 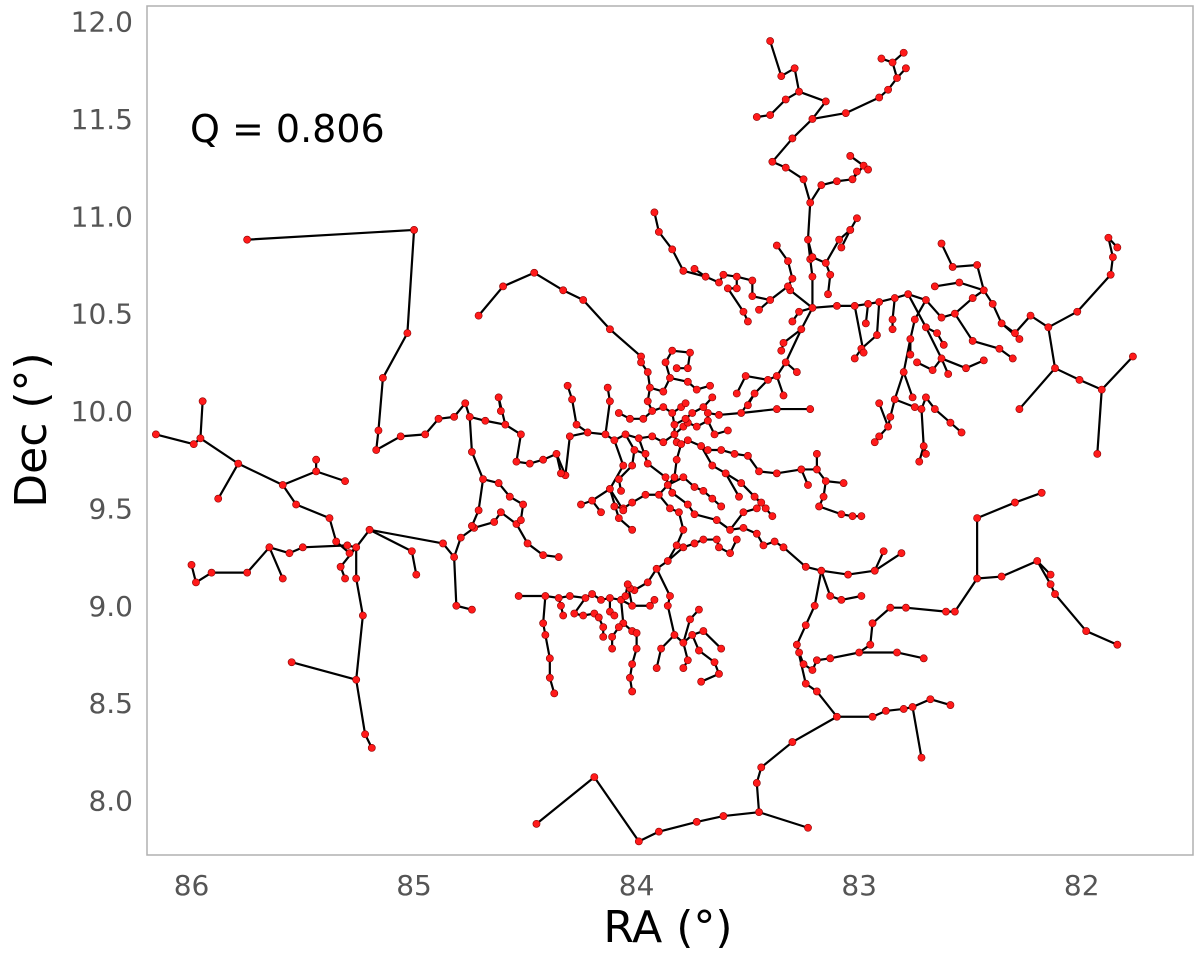 I want to click on y-axis-title: Dec (°), so click(x=31, y=429).